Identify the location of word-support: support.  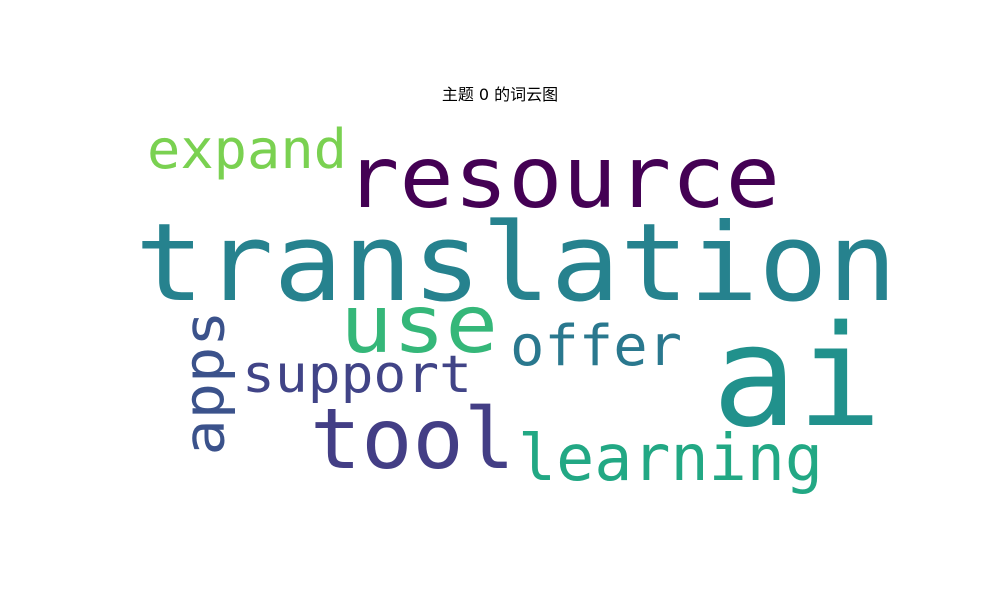
(357, 375).